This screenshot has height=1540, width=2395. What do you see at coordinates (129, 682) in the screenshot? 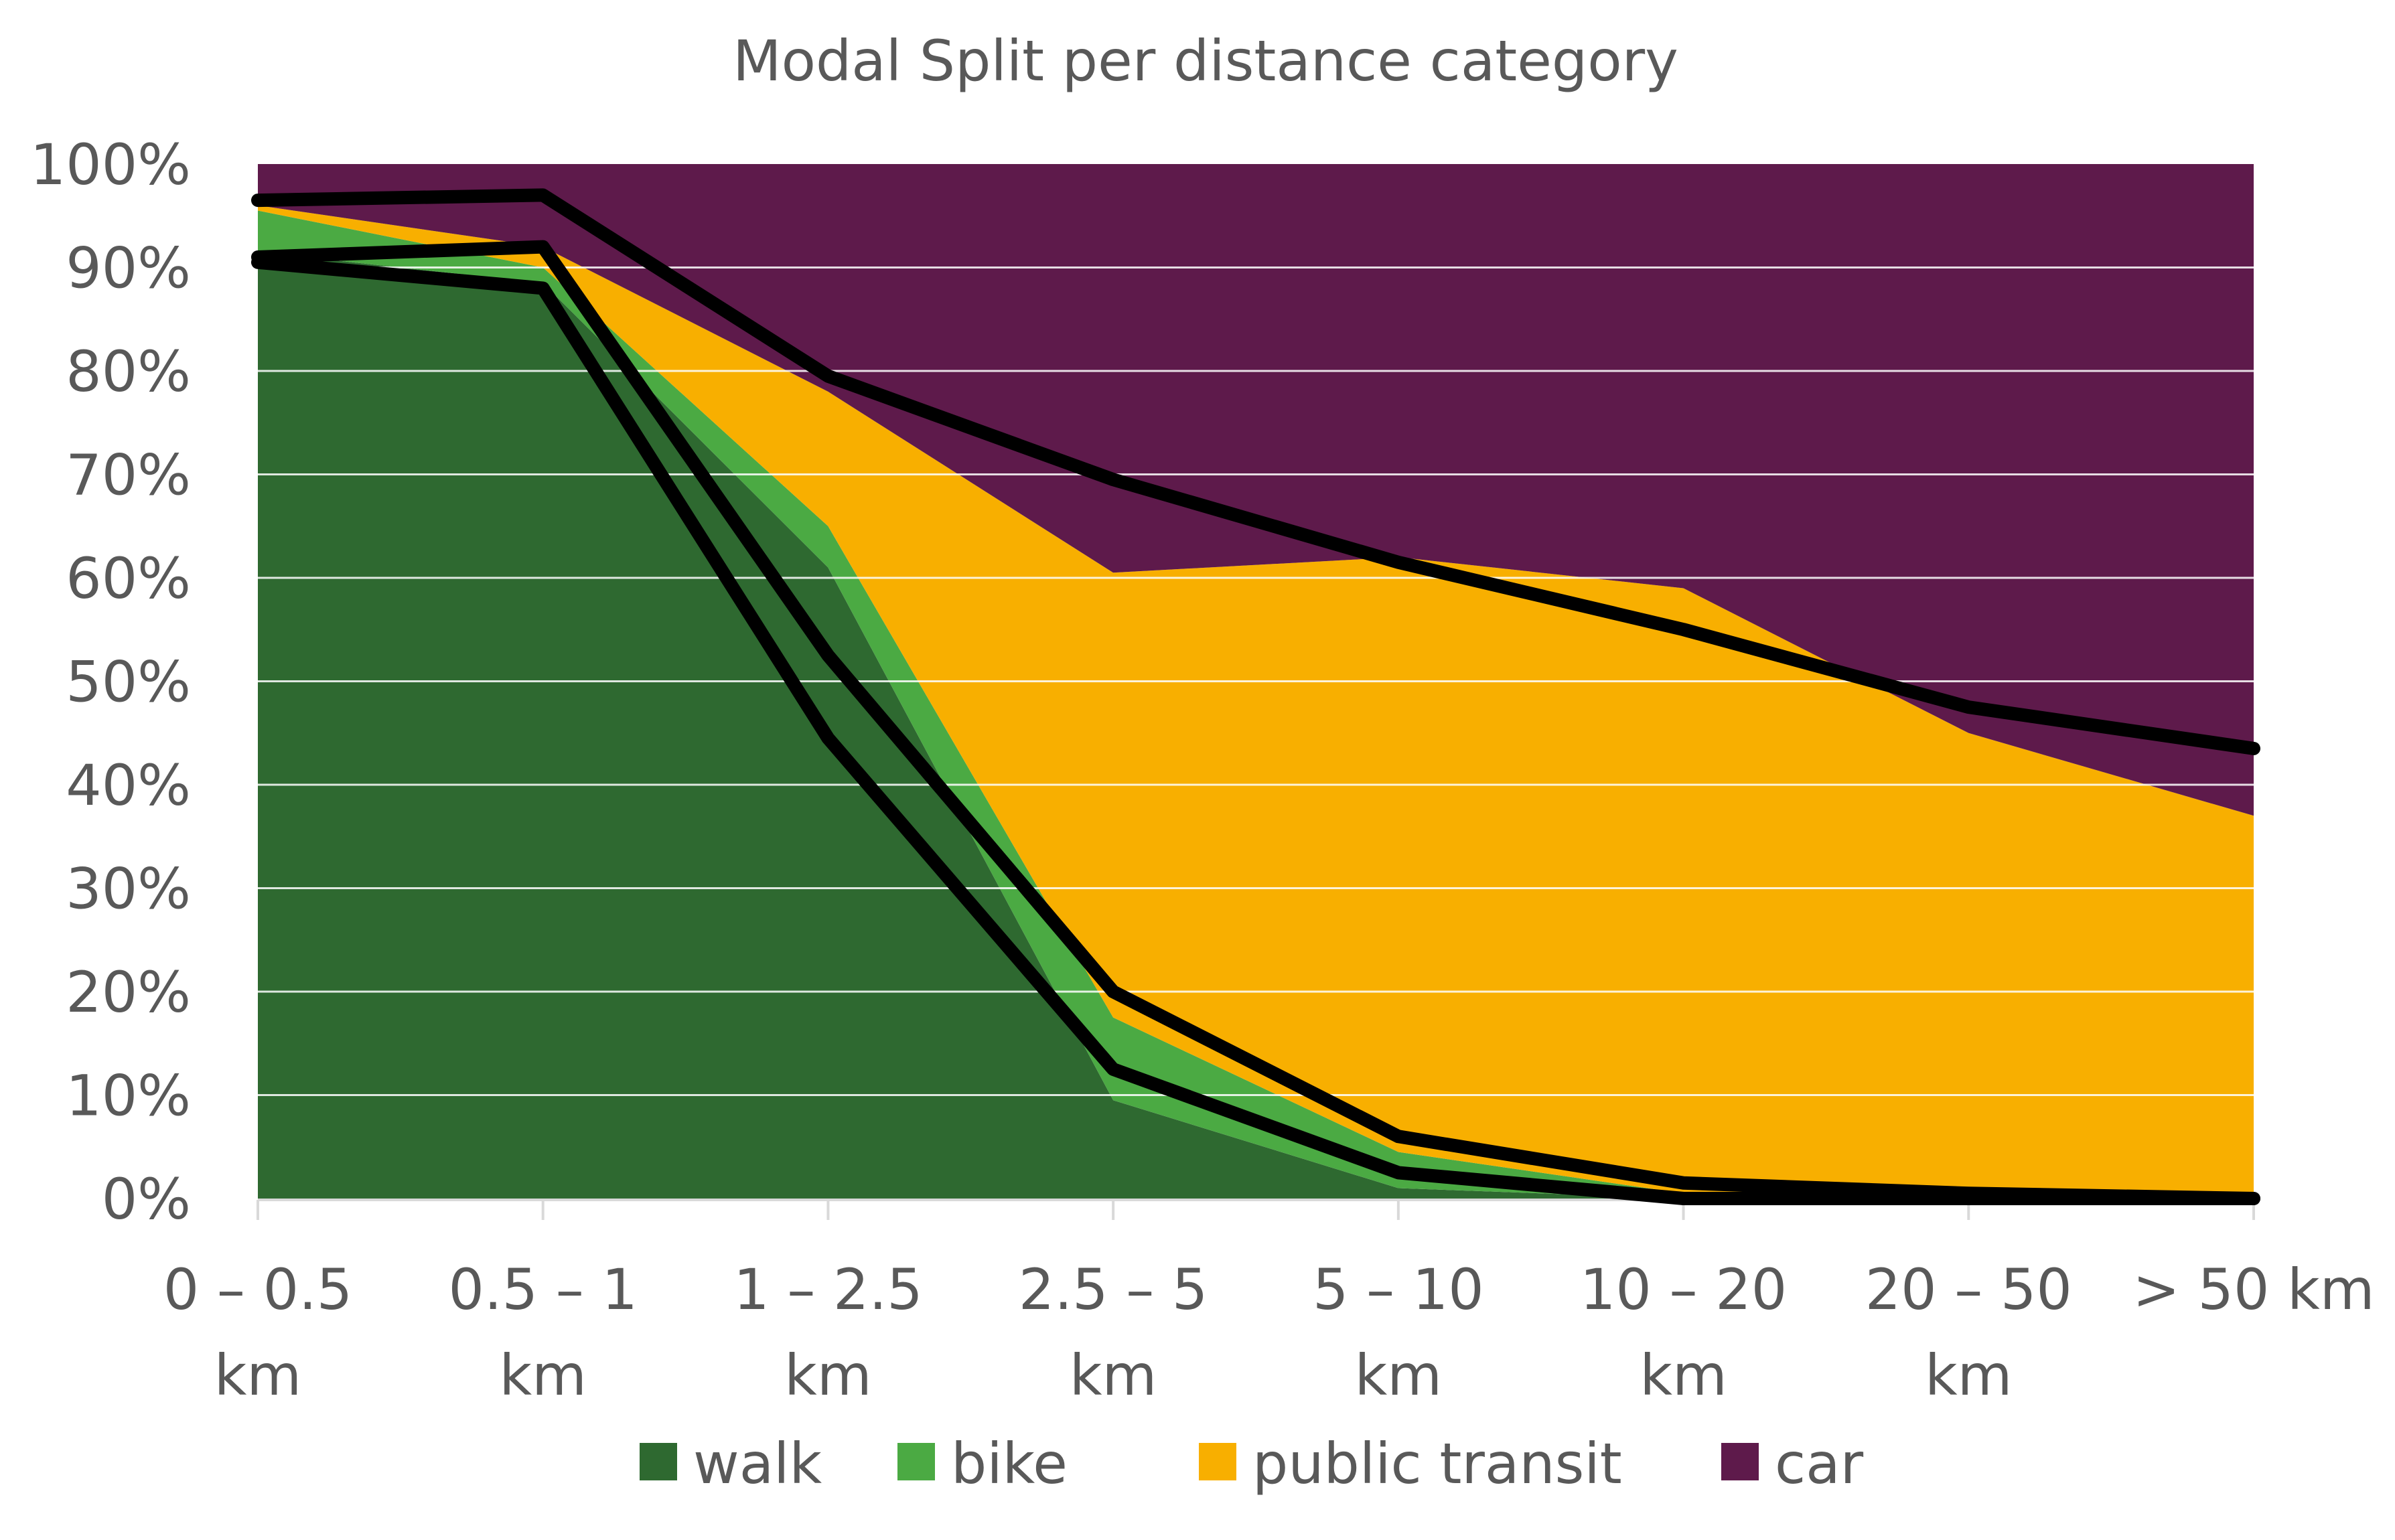
I see `y-tick-label: 50%` at bounding box center [129, 682].